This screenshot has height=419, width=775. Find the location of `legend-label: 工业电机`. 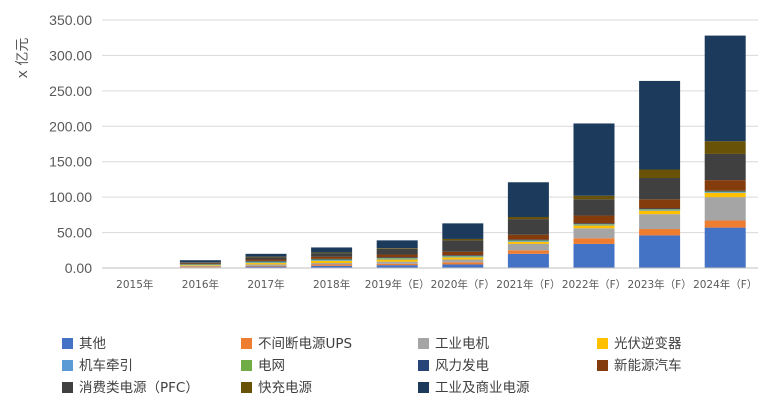

legend-label: 工业电机 is located at coordinates (462, 344).